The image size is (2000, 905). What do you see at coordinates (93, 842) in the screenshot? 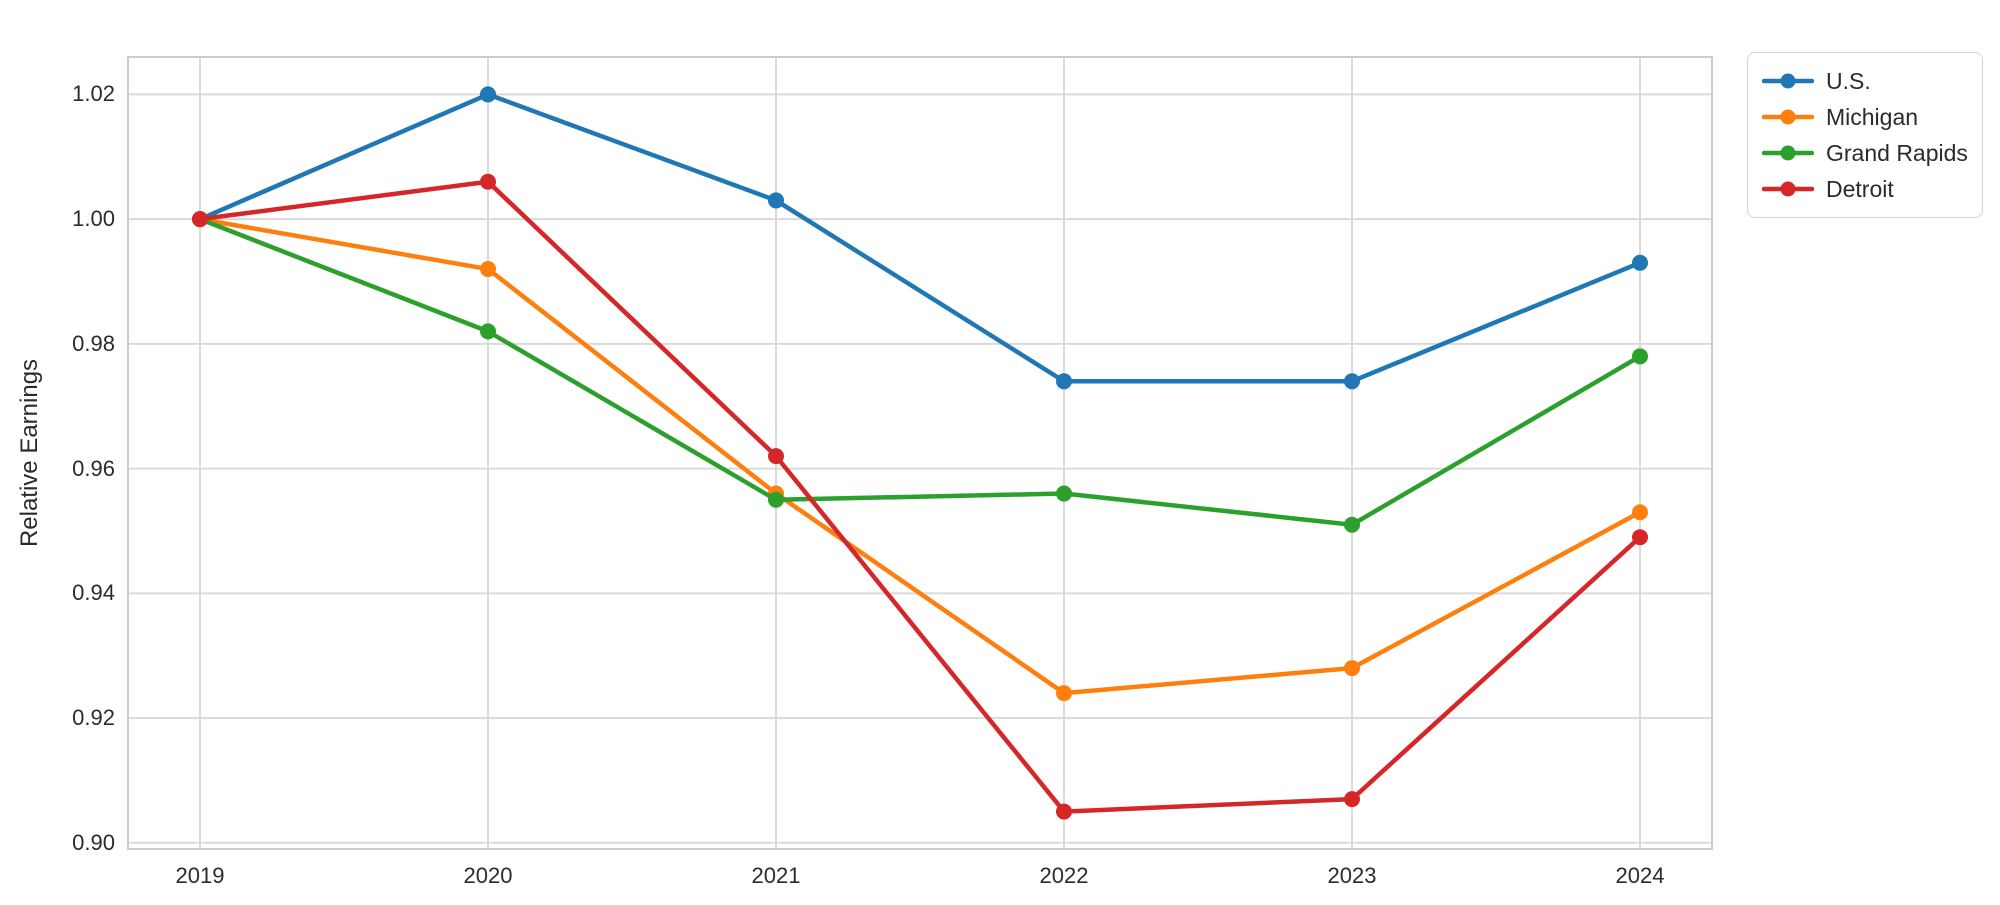
I see `y-tick-label: 0.90` at bounding box center [93, 842].